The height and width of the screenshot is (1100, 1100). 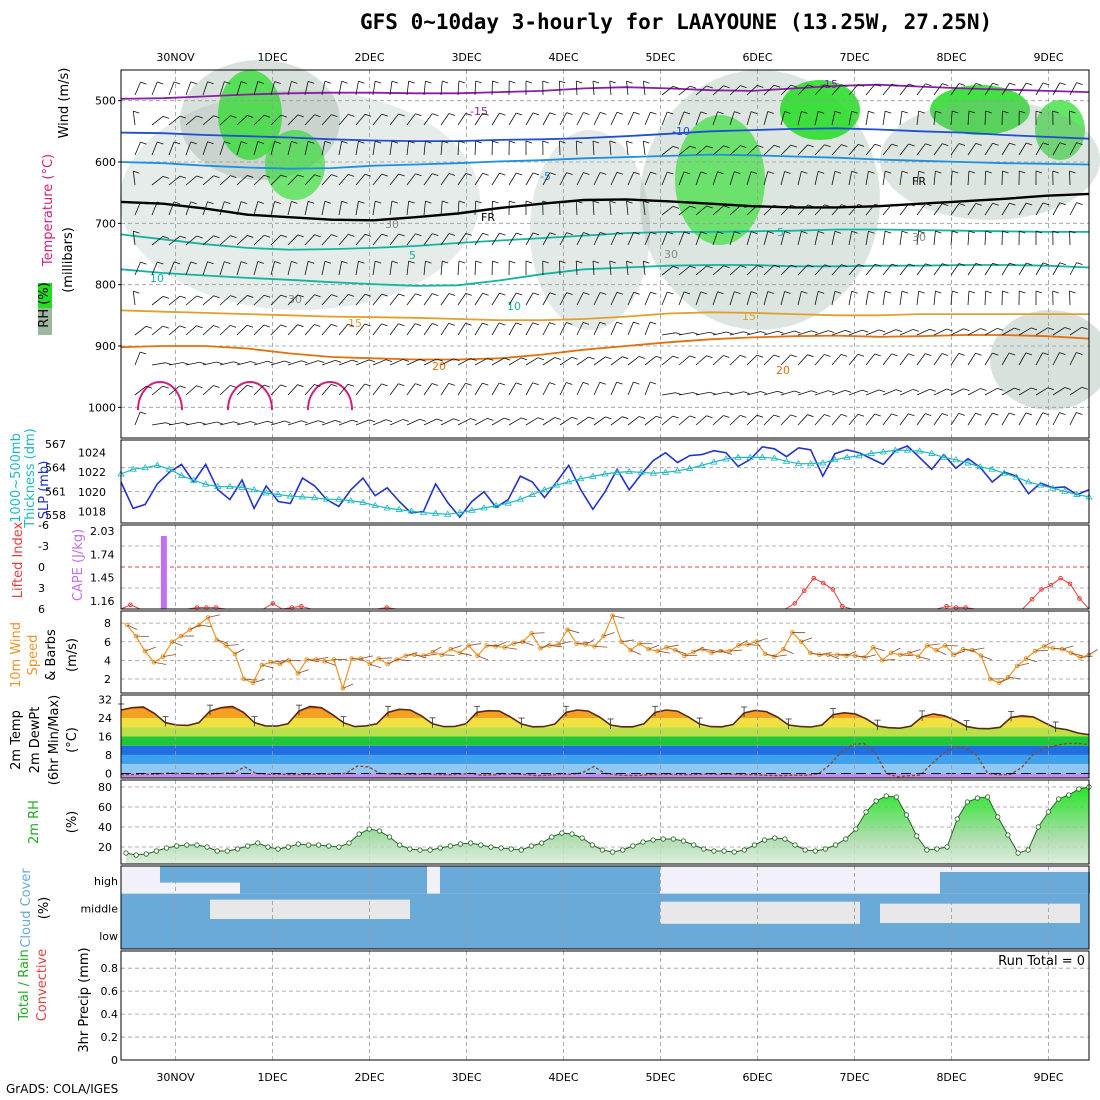 I want to click on date-label-bottom: 4DEC, so click(x=563, y=1077).